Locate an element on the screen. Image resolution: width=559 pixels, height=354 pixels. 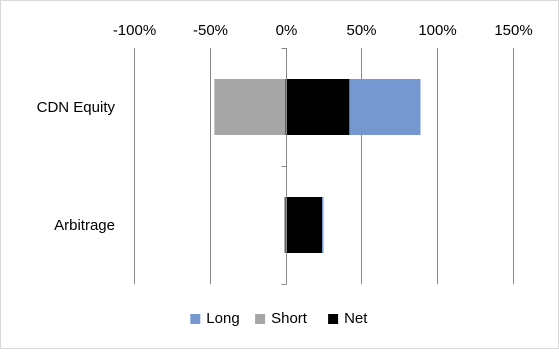
bar-net-cdn-equity is located at coordinates (317, 107).